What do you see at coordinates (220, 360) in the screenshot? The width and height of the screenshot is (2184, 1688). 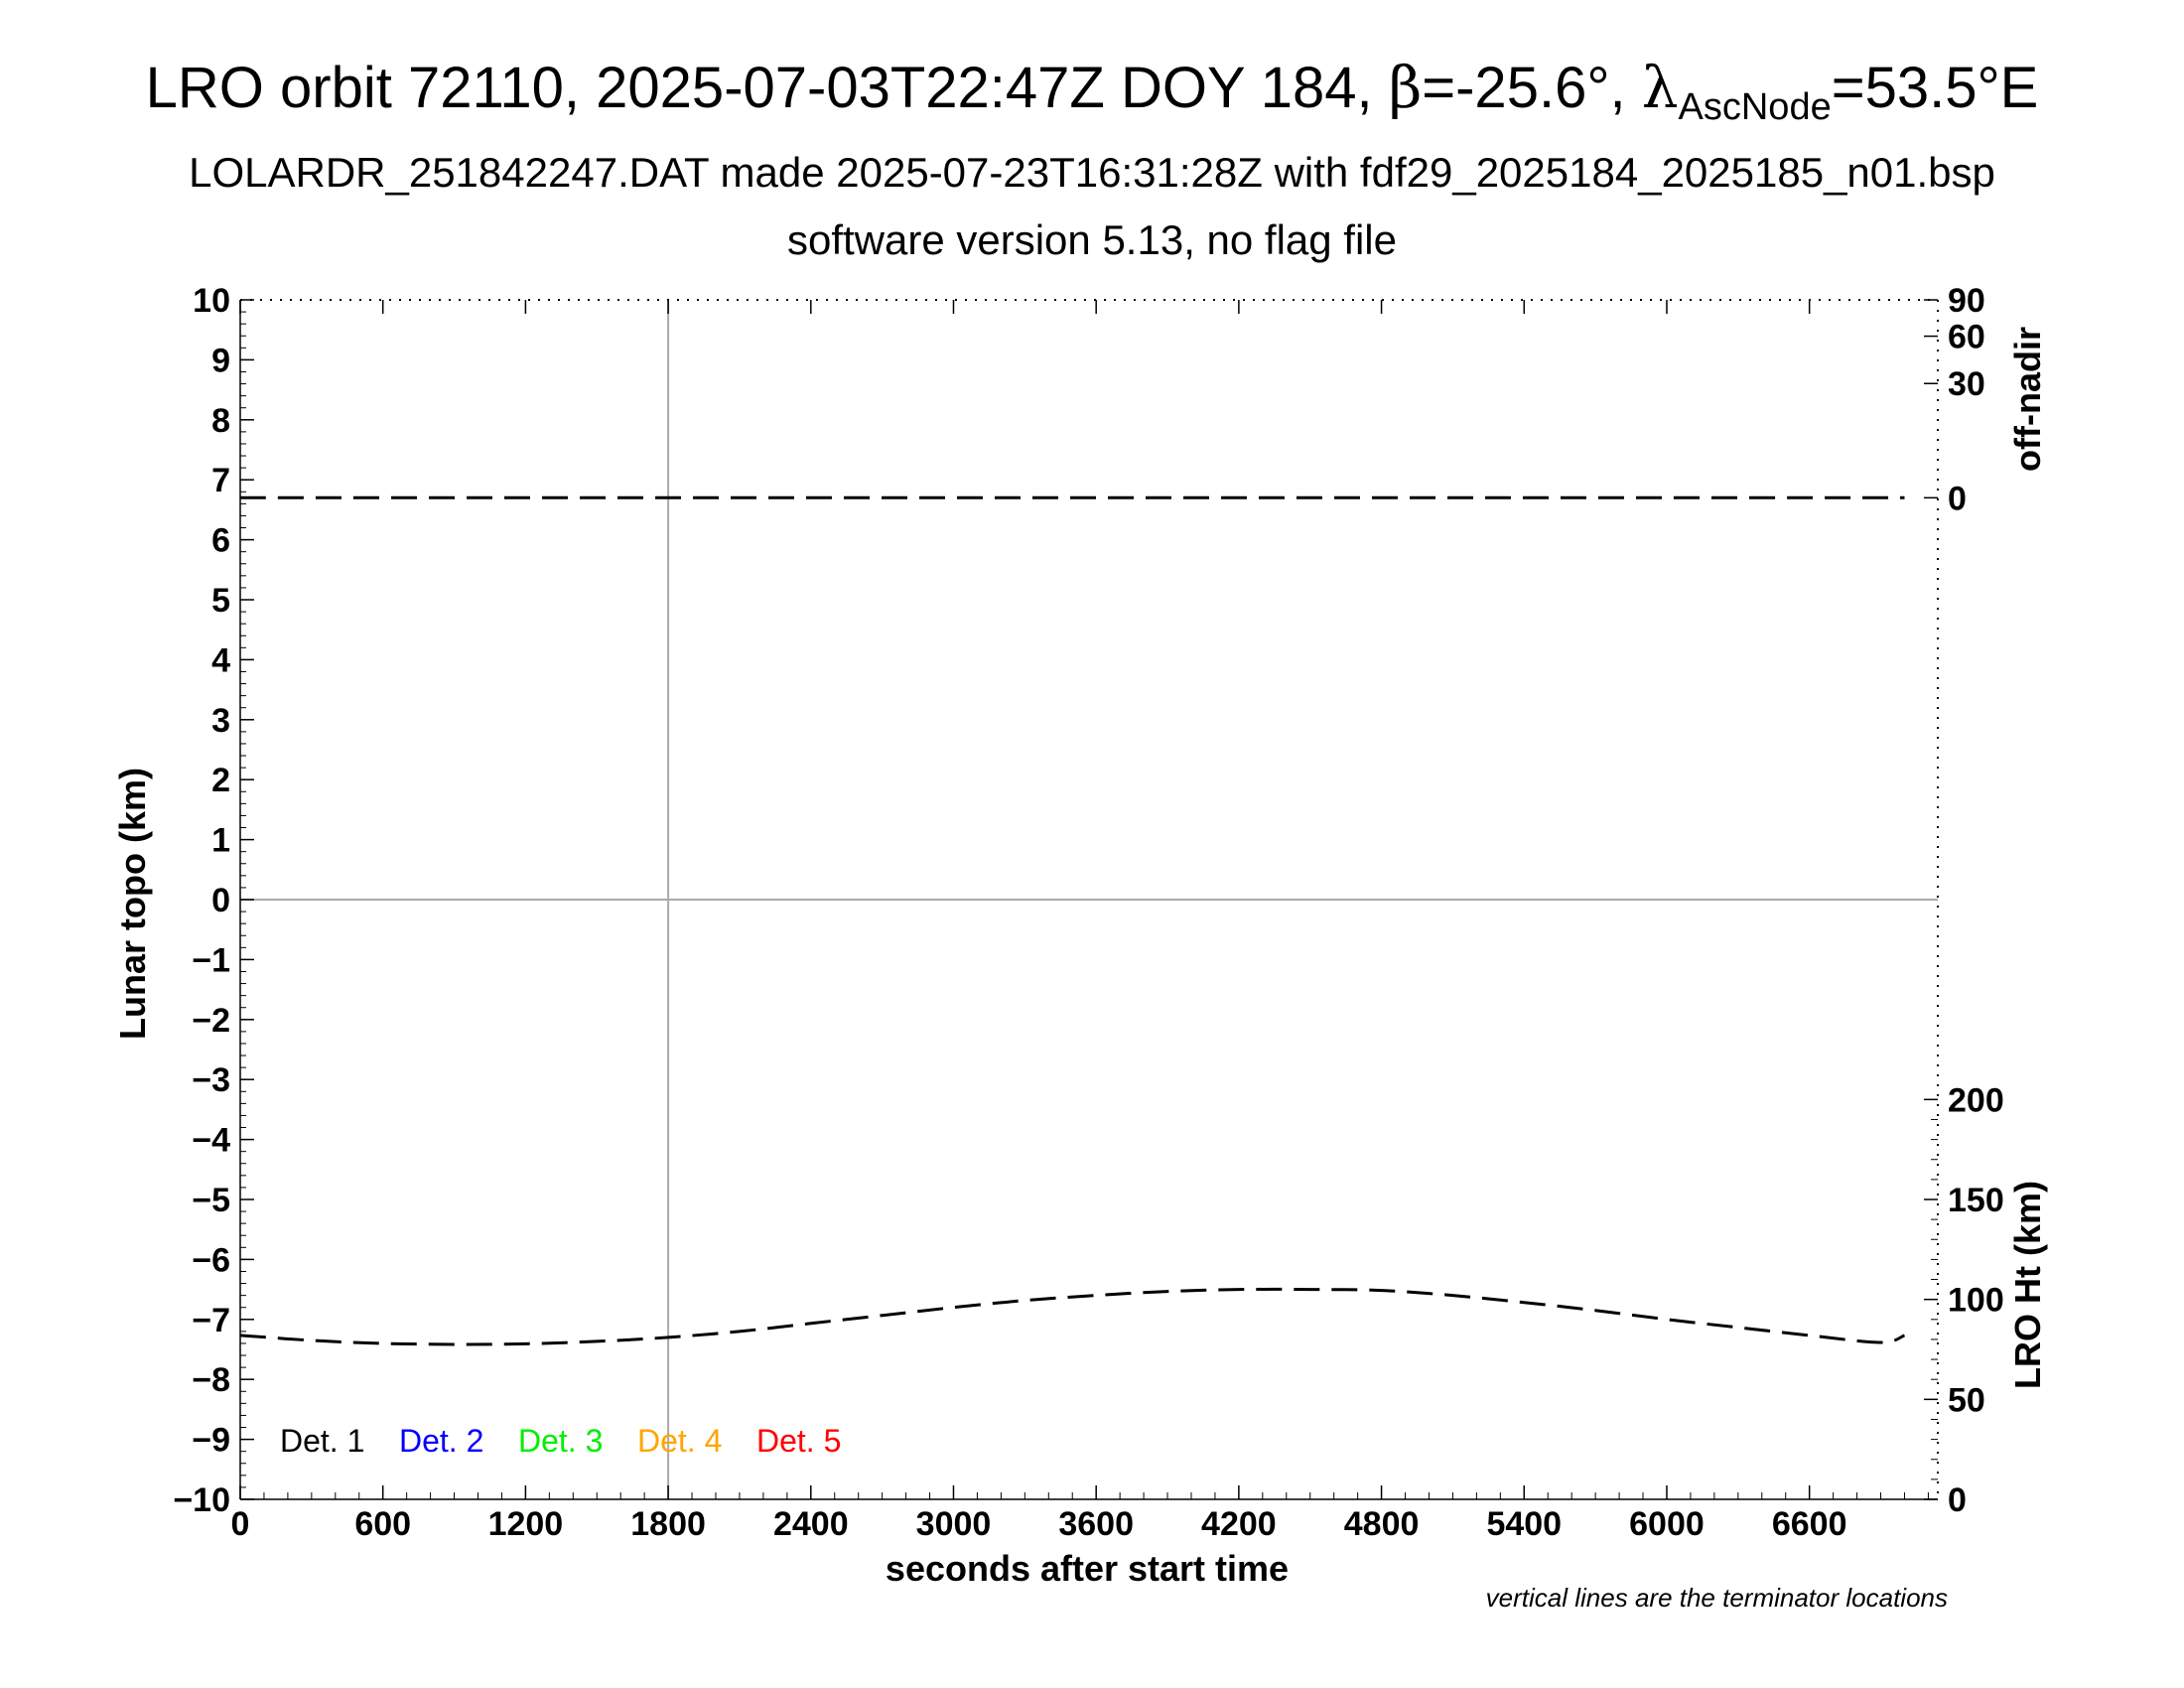 I see `y-tick-label: 9` at bounding box center [220, 360].